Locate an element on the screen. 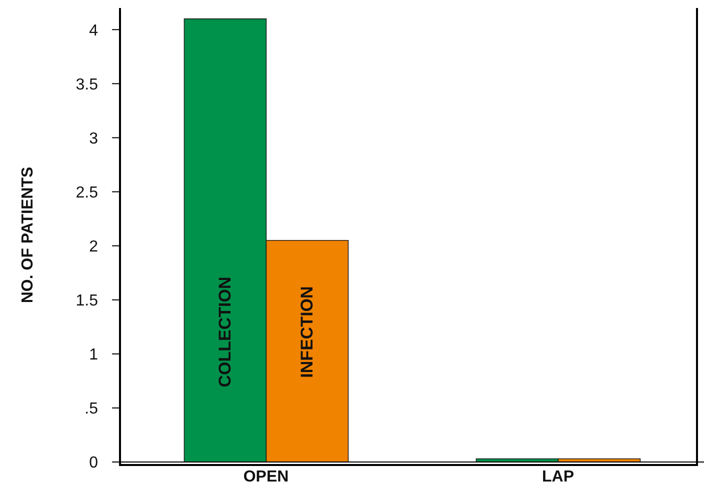  y-tick-label: 1.5 is located at coordinates (87, 301).